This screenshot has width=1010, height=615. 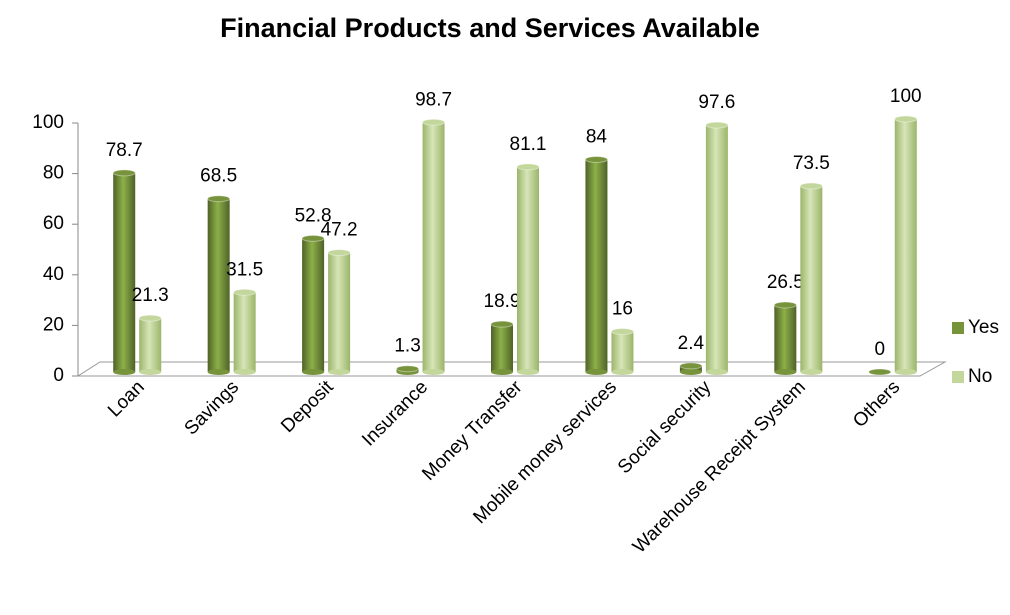 I want to click on data-label: 68.5, so click(x=218, y=176).